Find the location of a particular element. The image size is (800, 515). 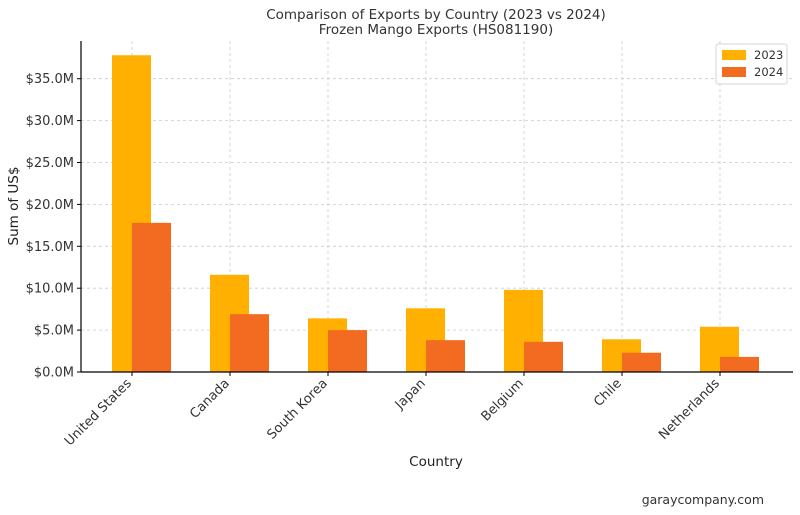

legend-label-2023: 2023 is located at coordinates (768, 55).